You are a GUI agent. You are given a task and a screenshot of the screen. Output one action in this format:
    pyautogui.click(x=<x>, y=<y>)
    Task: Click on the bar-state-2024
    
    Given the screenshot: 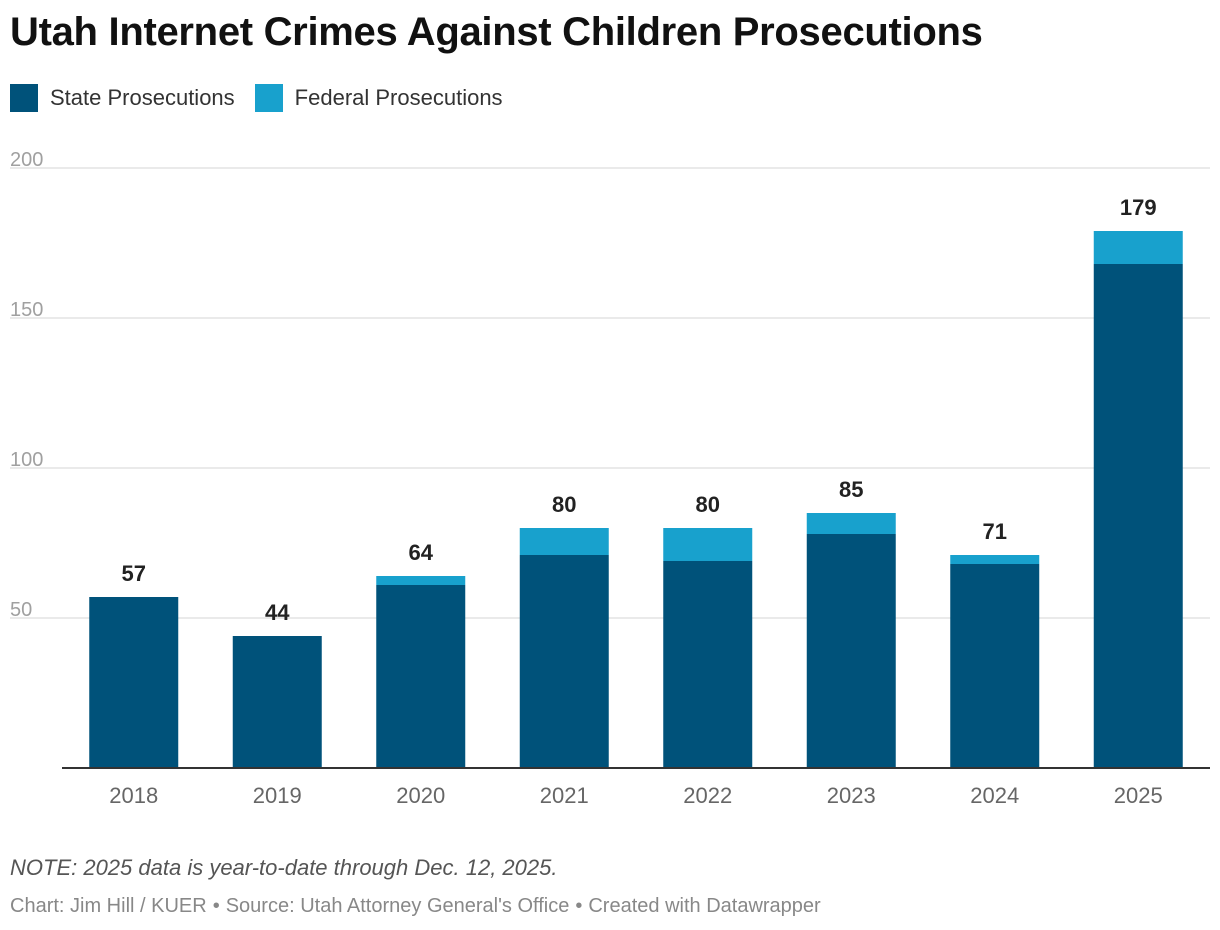 What is the action you would take?
    pyautogui.click(x=995, y=666)
    